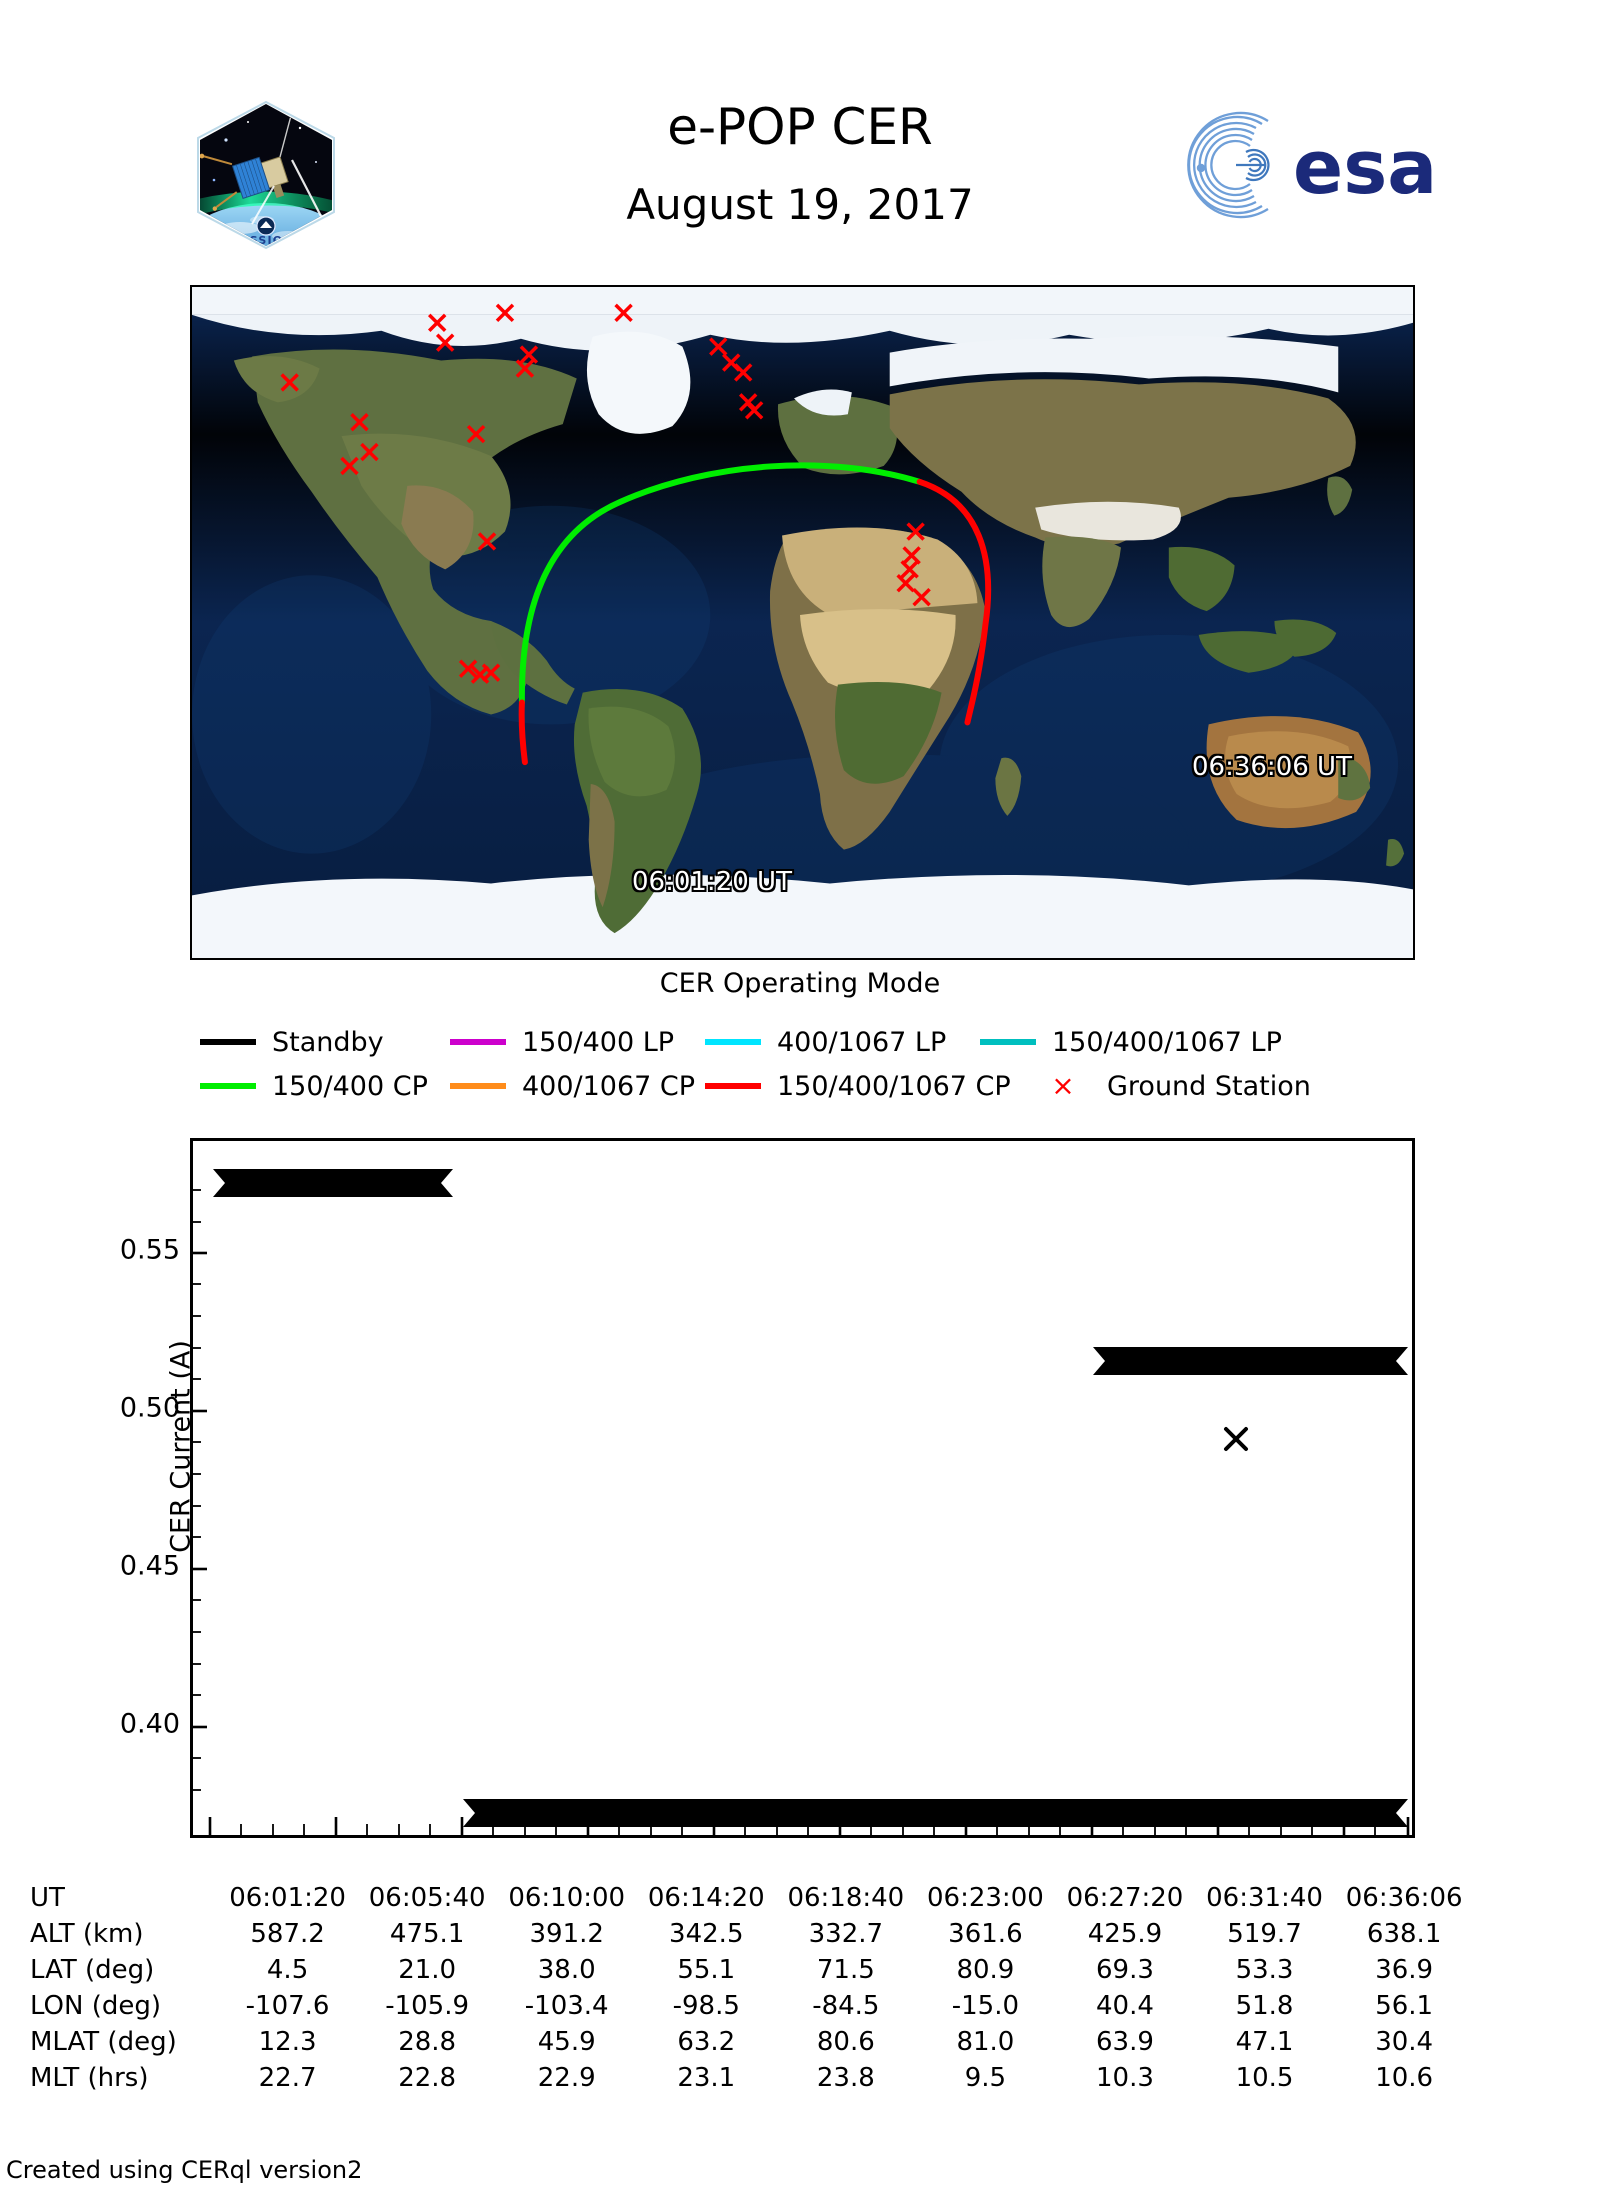  What do you see at coordinates (181, 1446) in the screenshot?
I see `y-axis-label: CER Current (A)` at bounding box center [181, 1446].